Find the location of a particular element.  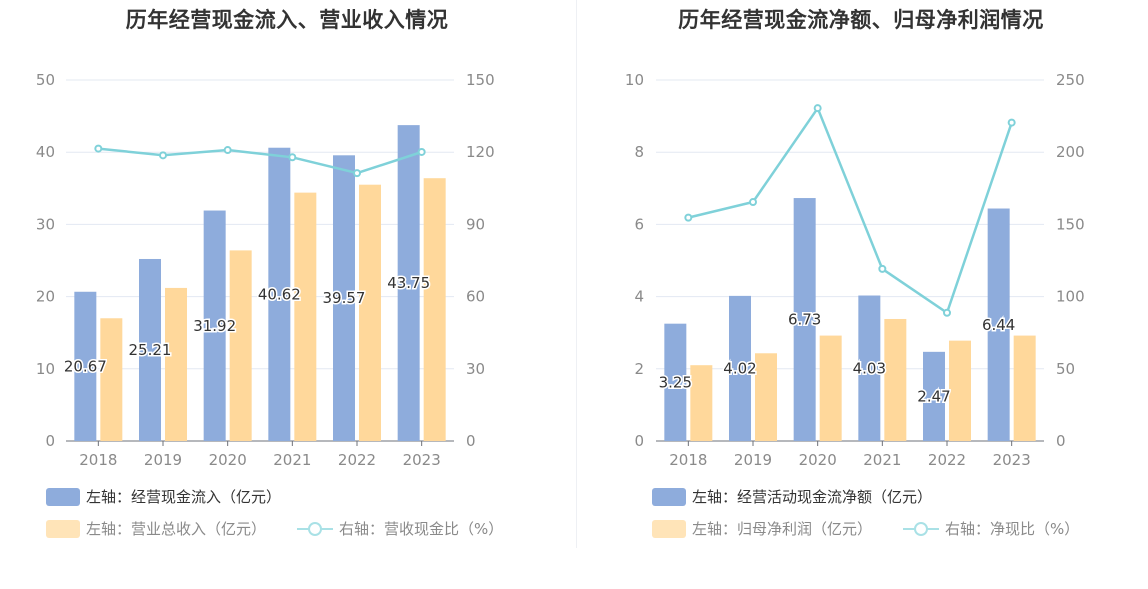

left-legend-item-inflow: 左轴：经营现金流入（亿元） is located at coordinates (163, 496).